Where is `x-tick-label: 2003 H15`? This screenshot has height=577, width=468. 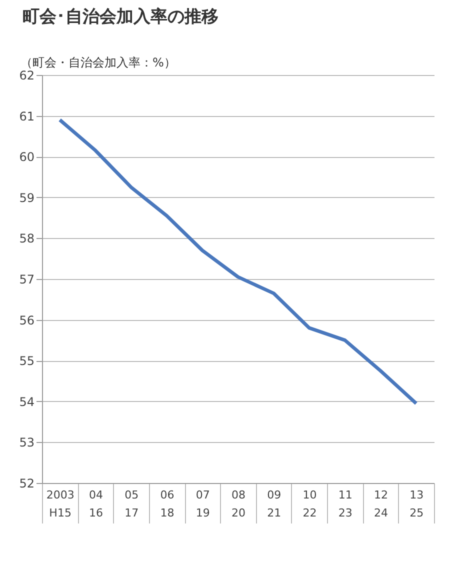 x-tick-label: 2003 H15 is located at coordinates (60, 504).